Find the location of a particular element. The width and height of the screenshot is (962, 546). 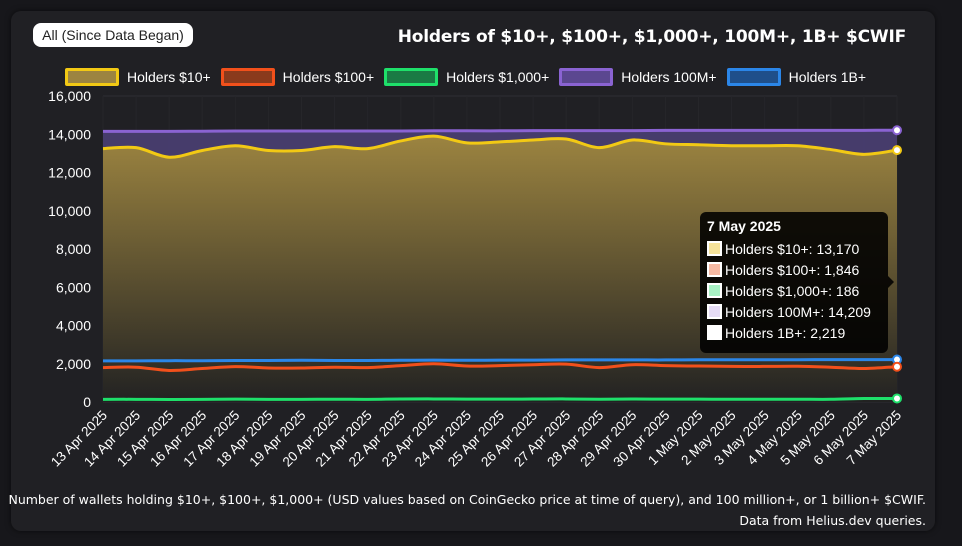

line-b1 is located at coordinates (500, 360).